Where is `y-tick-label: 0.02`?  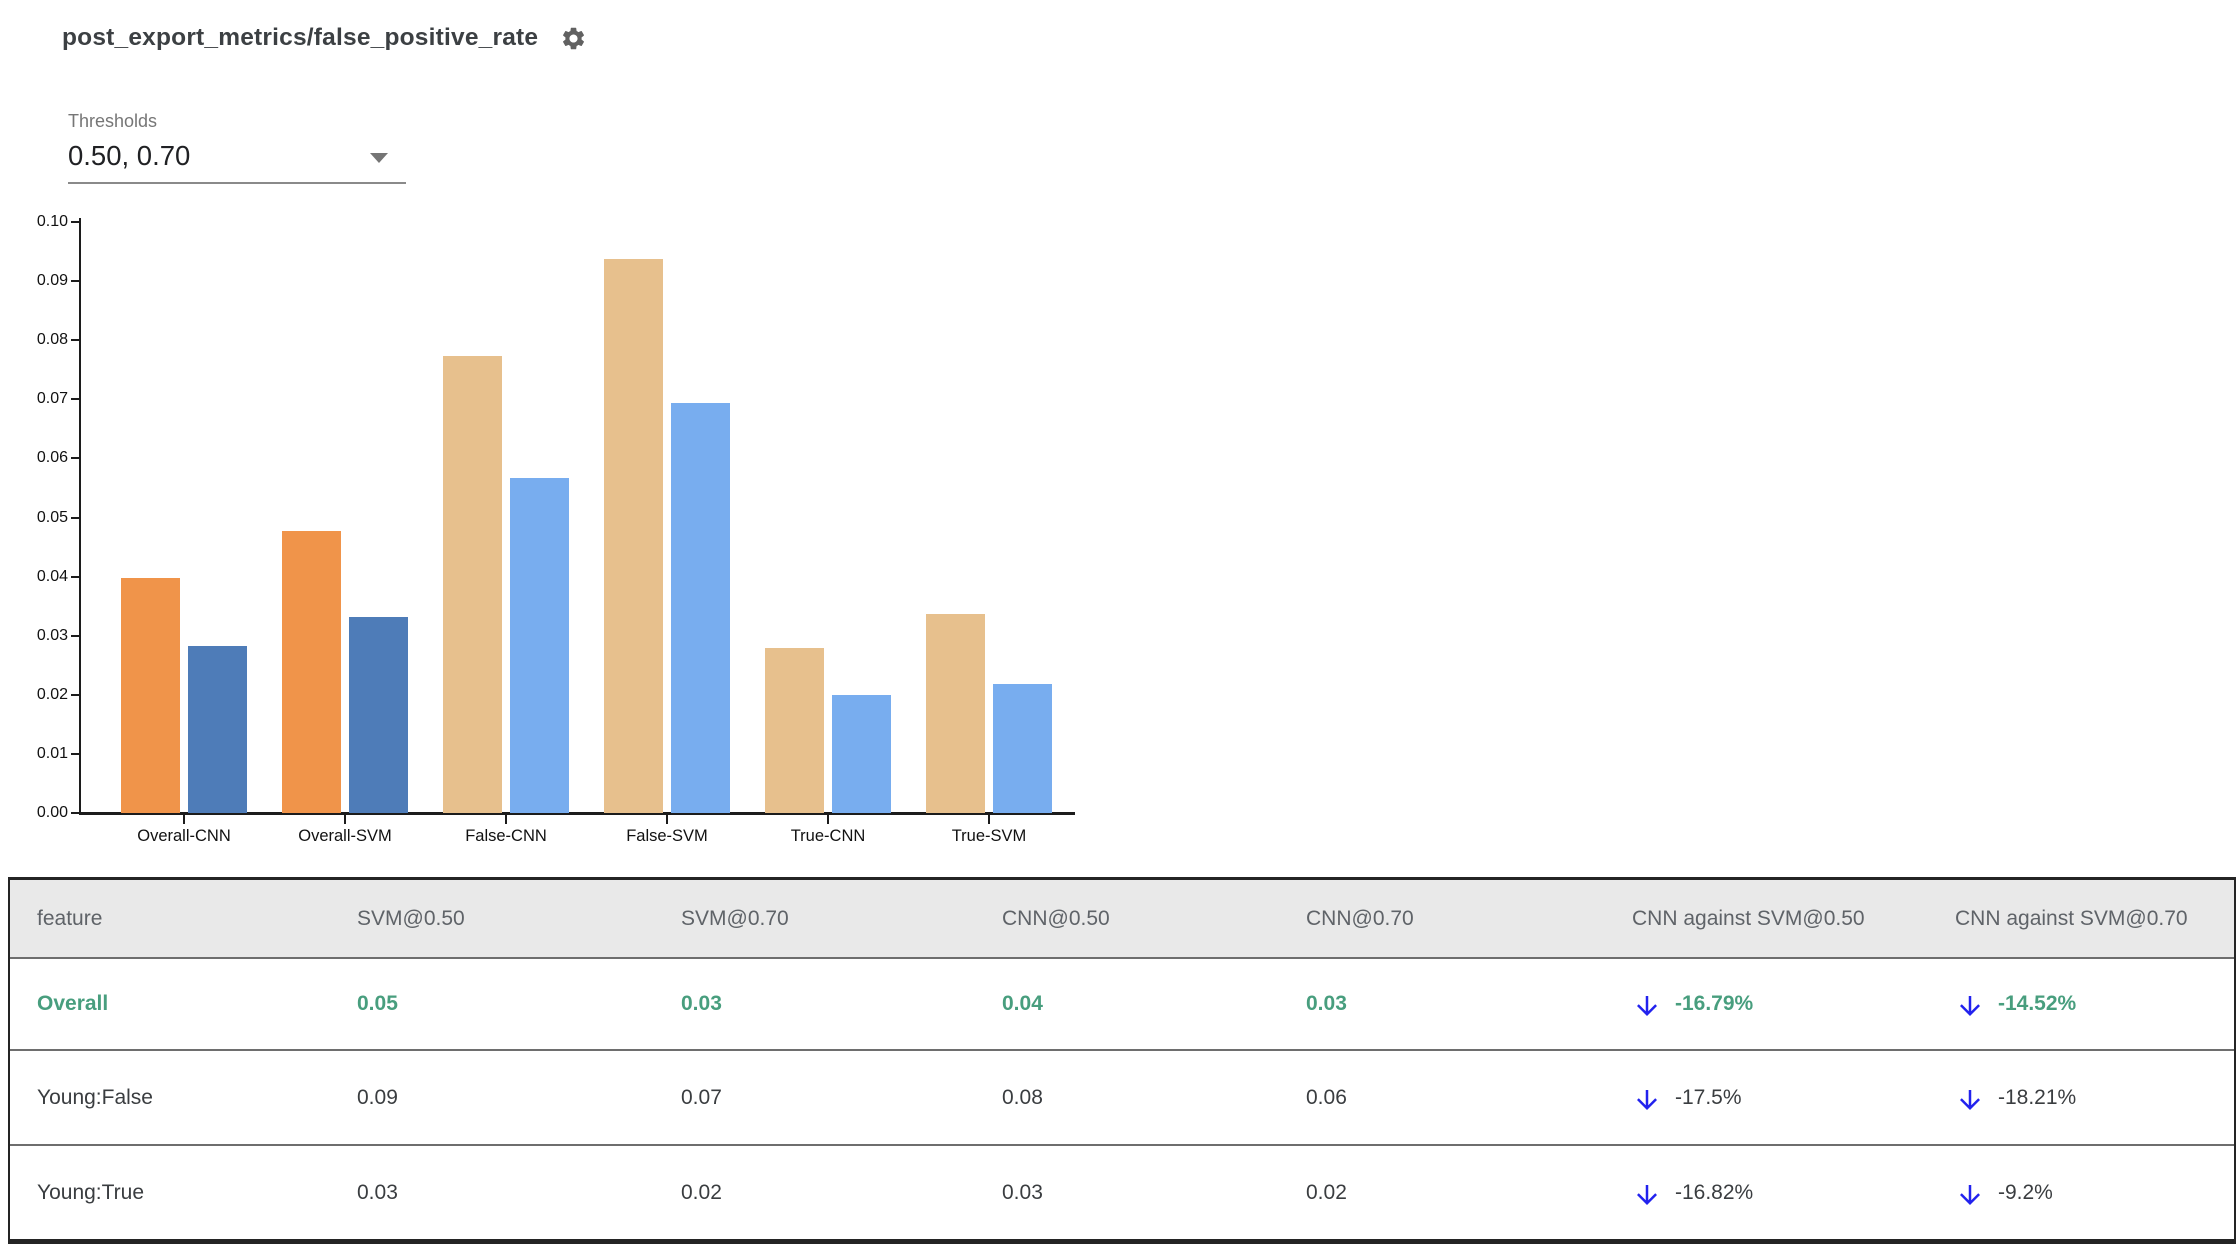 y-tick-label: 0.02 is located at coordinates (52, 694).